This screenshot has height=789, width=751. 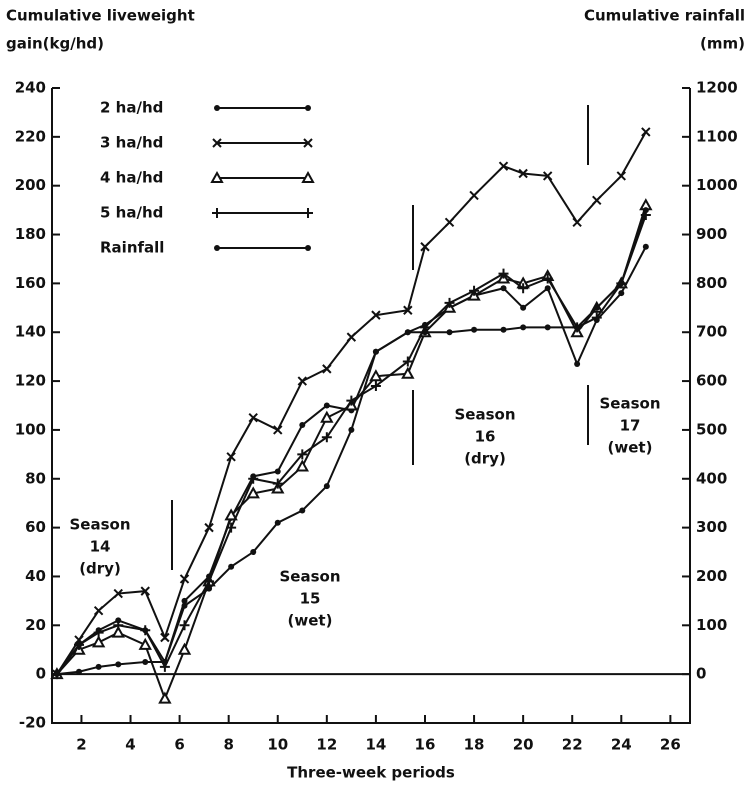 I want to click on x-tick-label: 12, so click(x=326, y=745).